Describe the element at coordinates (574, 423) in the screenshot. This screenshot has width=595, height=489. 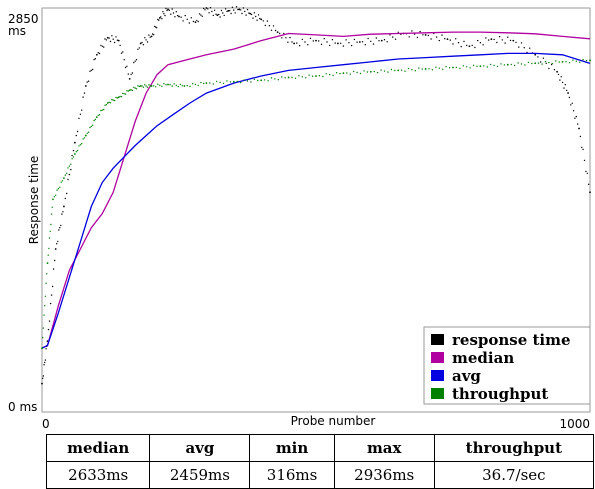
I see `x-tick-end: 1000` at that location.